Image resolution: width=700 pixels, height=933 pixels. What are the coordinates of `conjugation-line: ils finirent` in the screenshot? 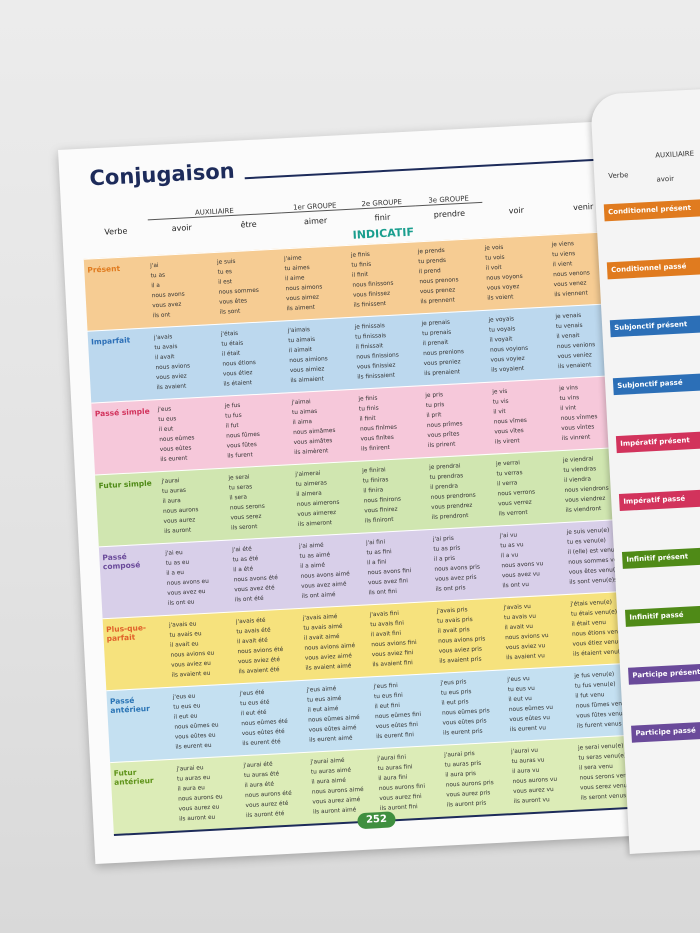 It's located at (375, 449).